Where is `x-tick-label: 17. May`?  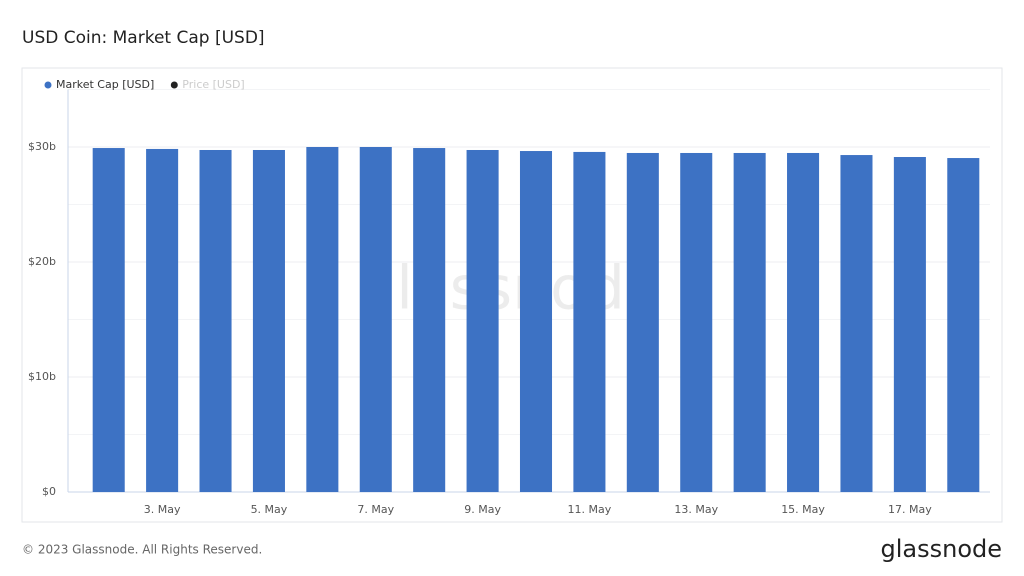
x-tick-label: 17. May is located at coordinates (910, 509).